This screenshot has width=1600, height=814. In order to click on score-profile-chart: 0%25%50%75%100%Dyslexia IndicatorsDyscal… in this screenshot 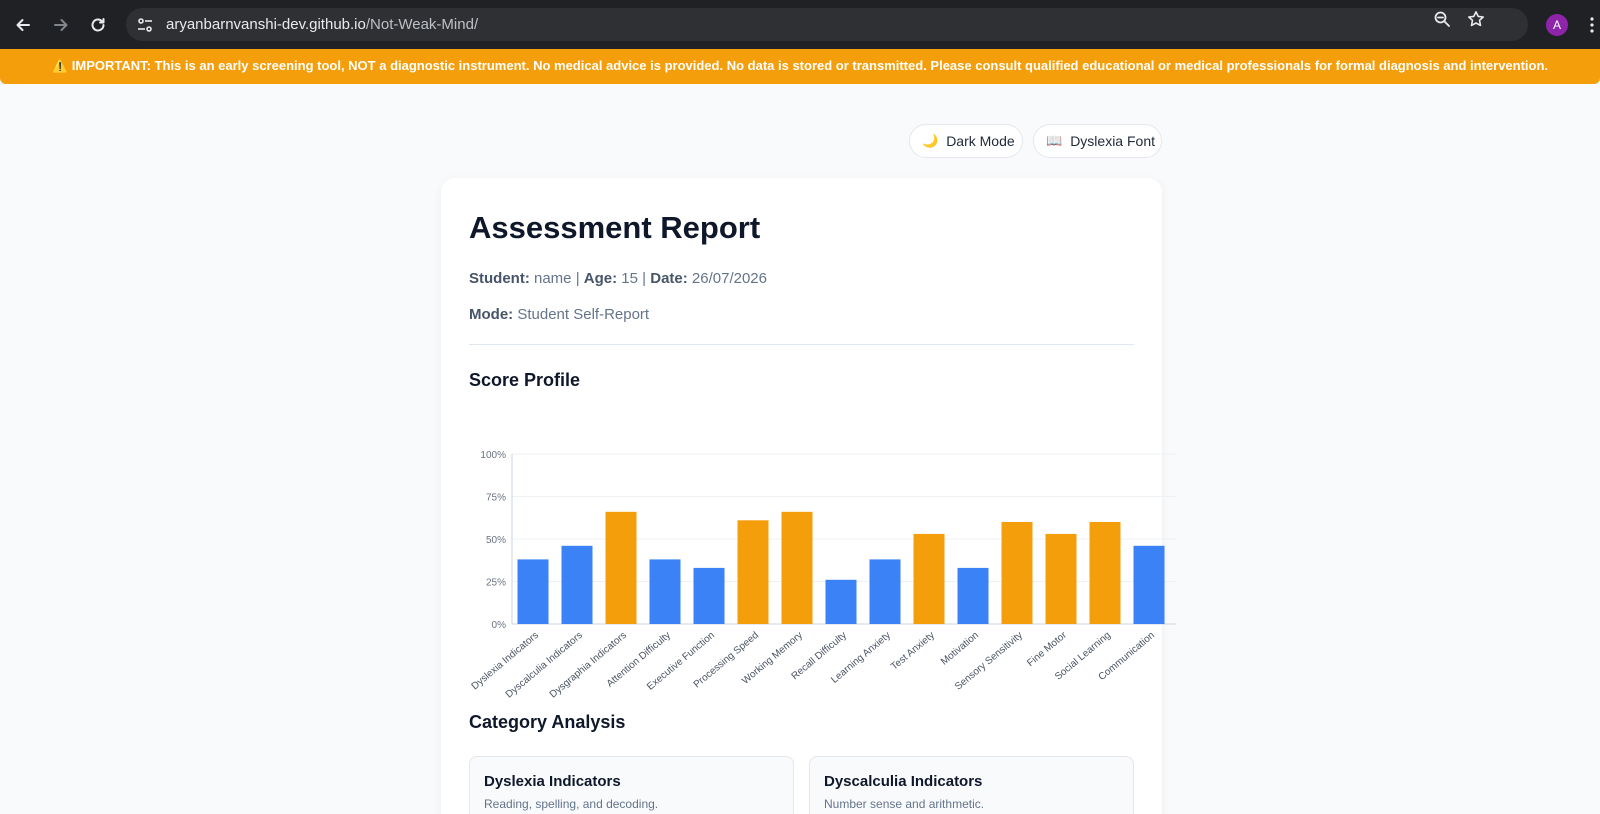, I will do `click(823, 575)`.